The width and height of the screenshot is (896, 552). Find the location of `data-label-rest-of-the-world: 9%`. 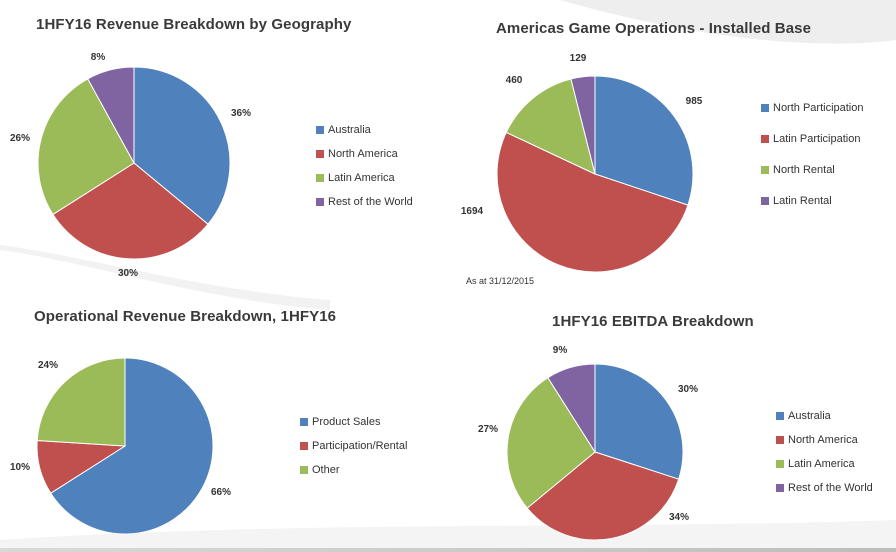

data-label-rest-of-the-world: 9% is located at coordinates (560, 350).